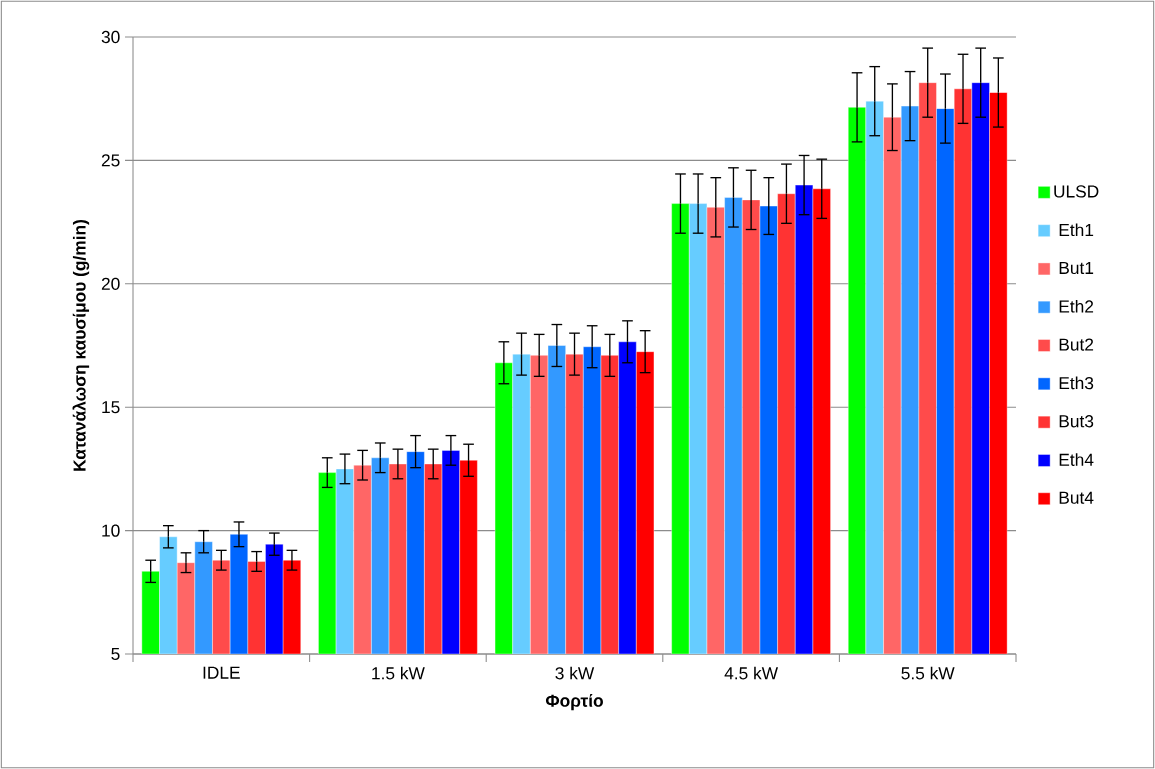 The width and height of the screenshot is (1155, 769). I want to click on x-tick-label: 3 kW, so click(575, 673).